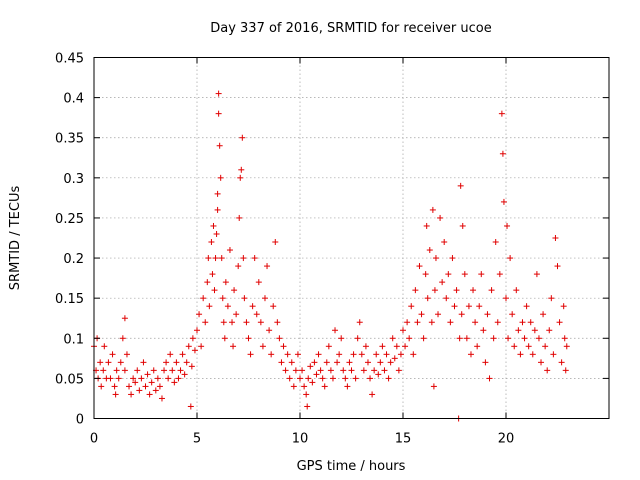 This screenshot has height=480, width=640. Describe the element at coordinates (197, 439) in the screenshot. I see `x-tick-label: 5` at that location.